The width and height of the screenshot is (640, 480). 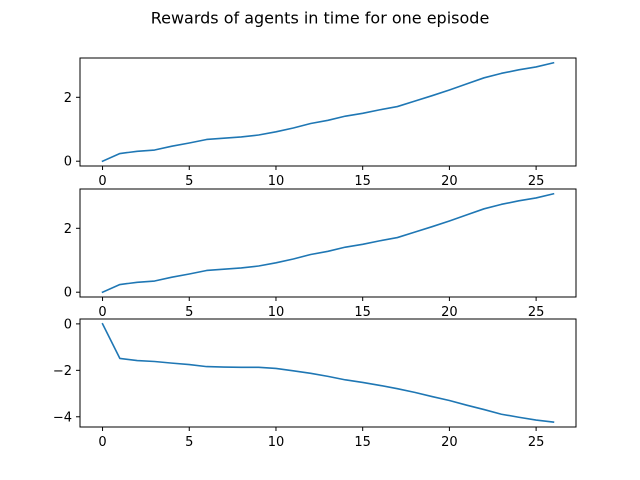 What do you see at coordinates (62, 417) in the screenshot?
I see `y-tick-label: −4` at bounding box center [62, 417].